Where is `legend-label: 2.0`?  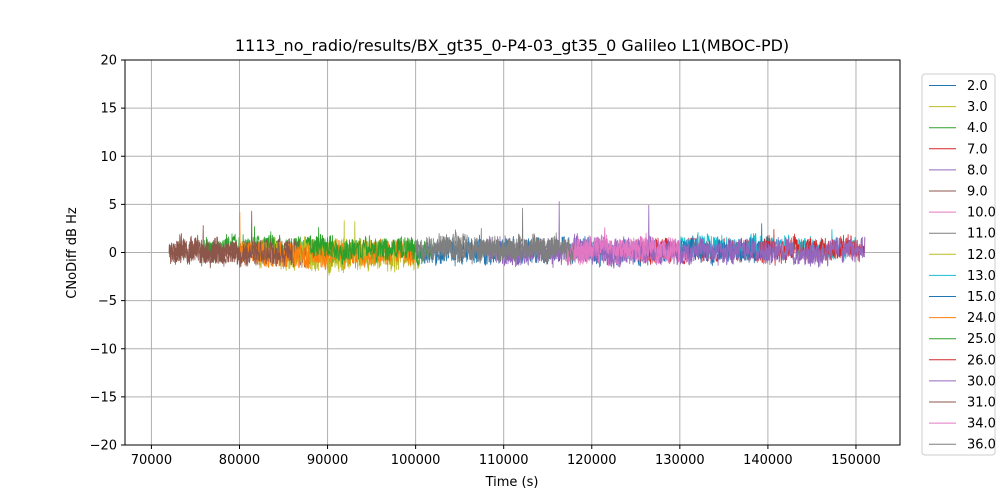 legend-label: 2.0 is located at coordinates (977, 86).